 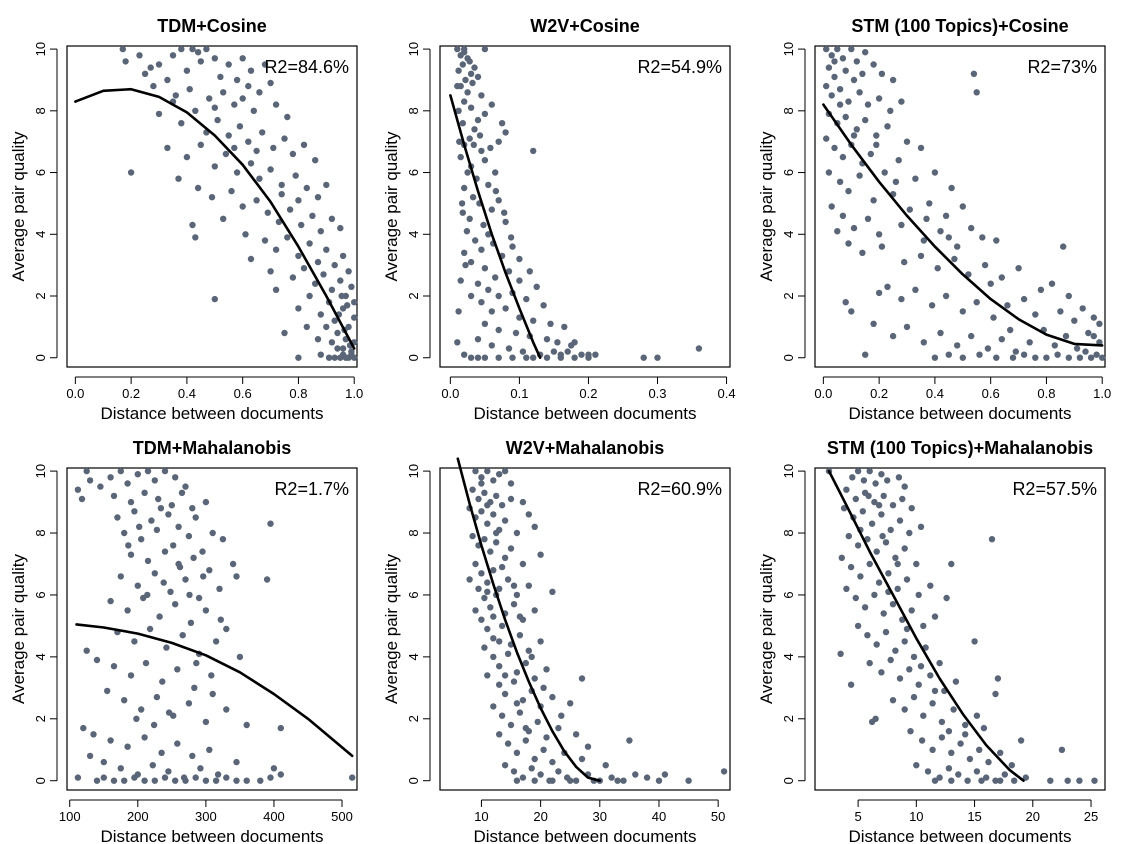 What do you see at coordinates (1033, 816) in the screenshot?
I see `x-tick-label: 20` at bounding box center [1033, 816].